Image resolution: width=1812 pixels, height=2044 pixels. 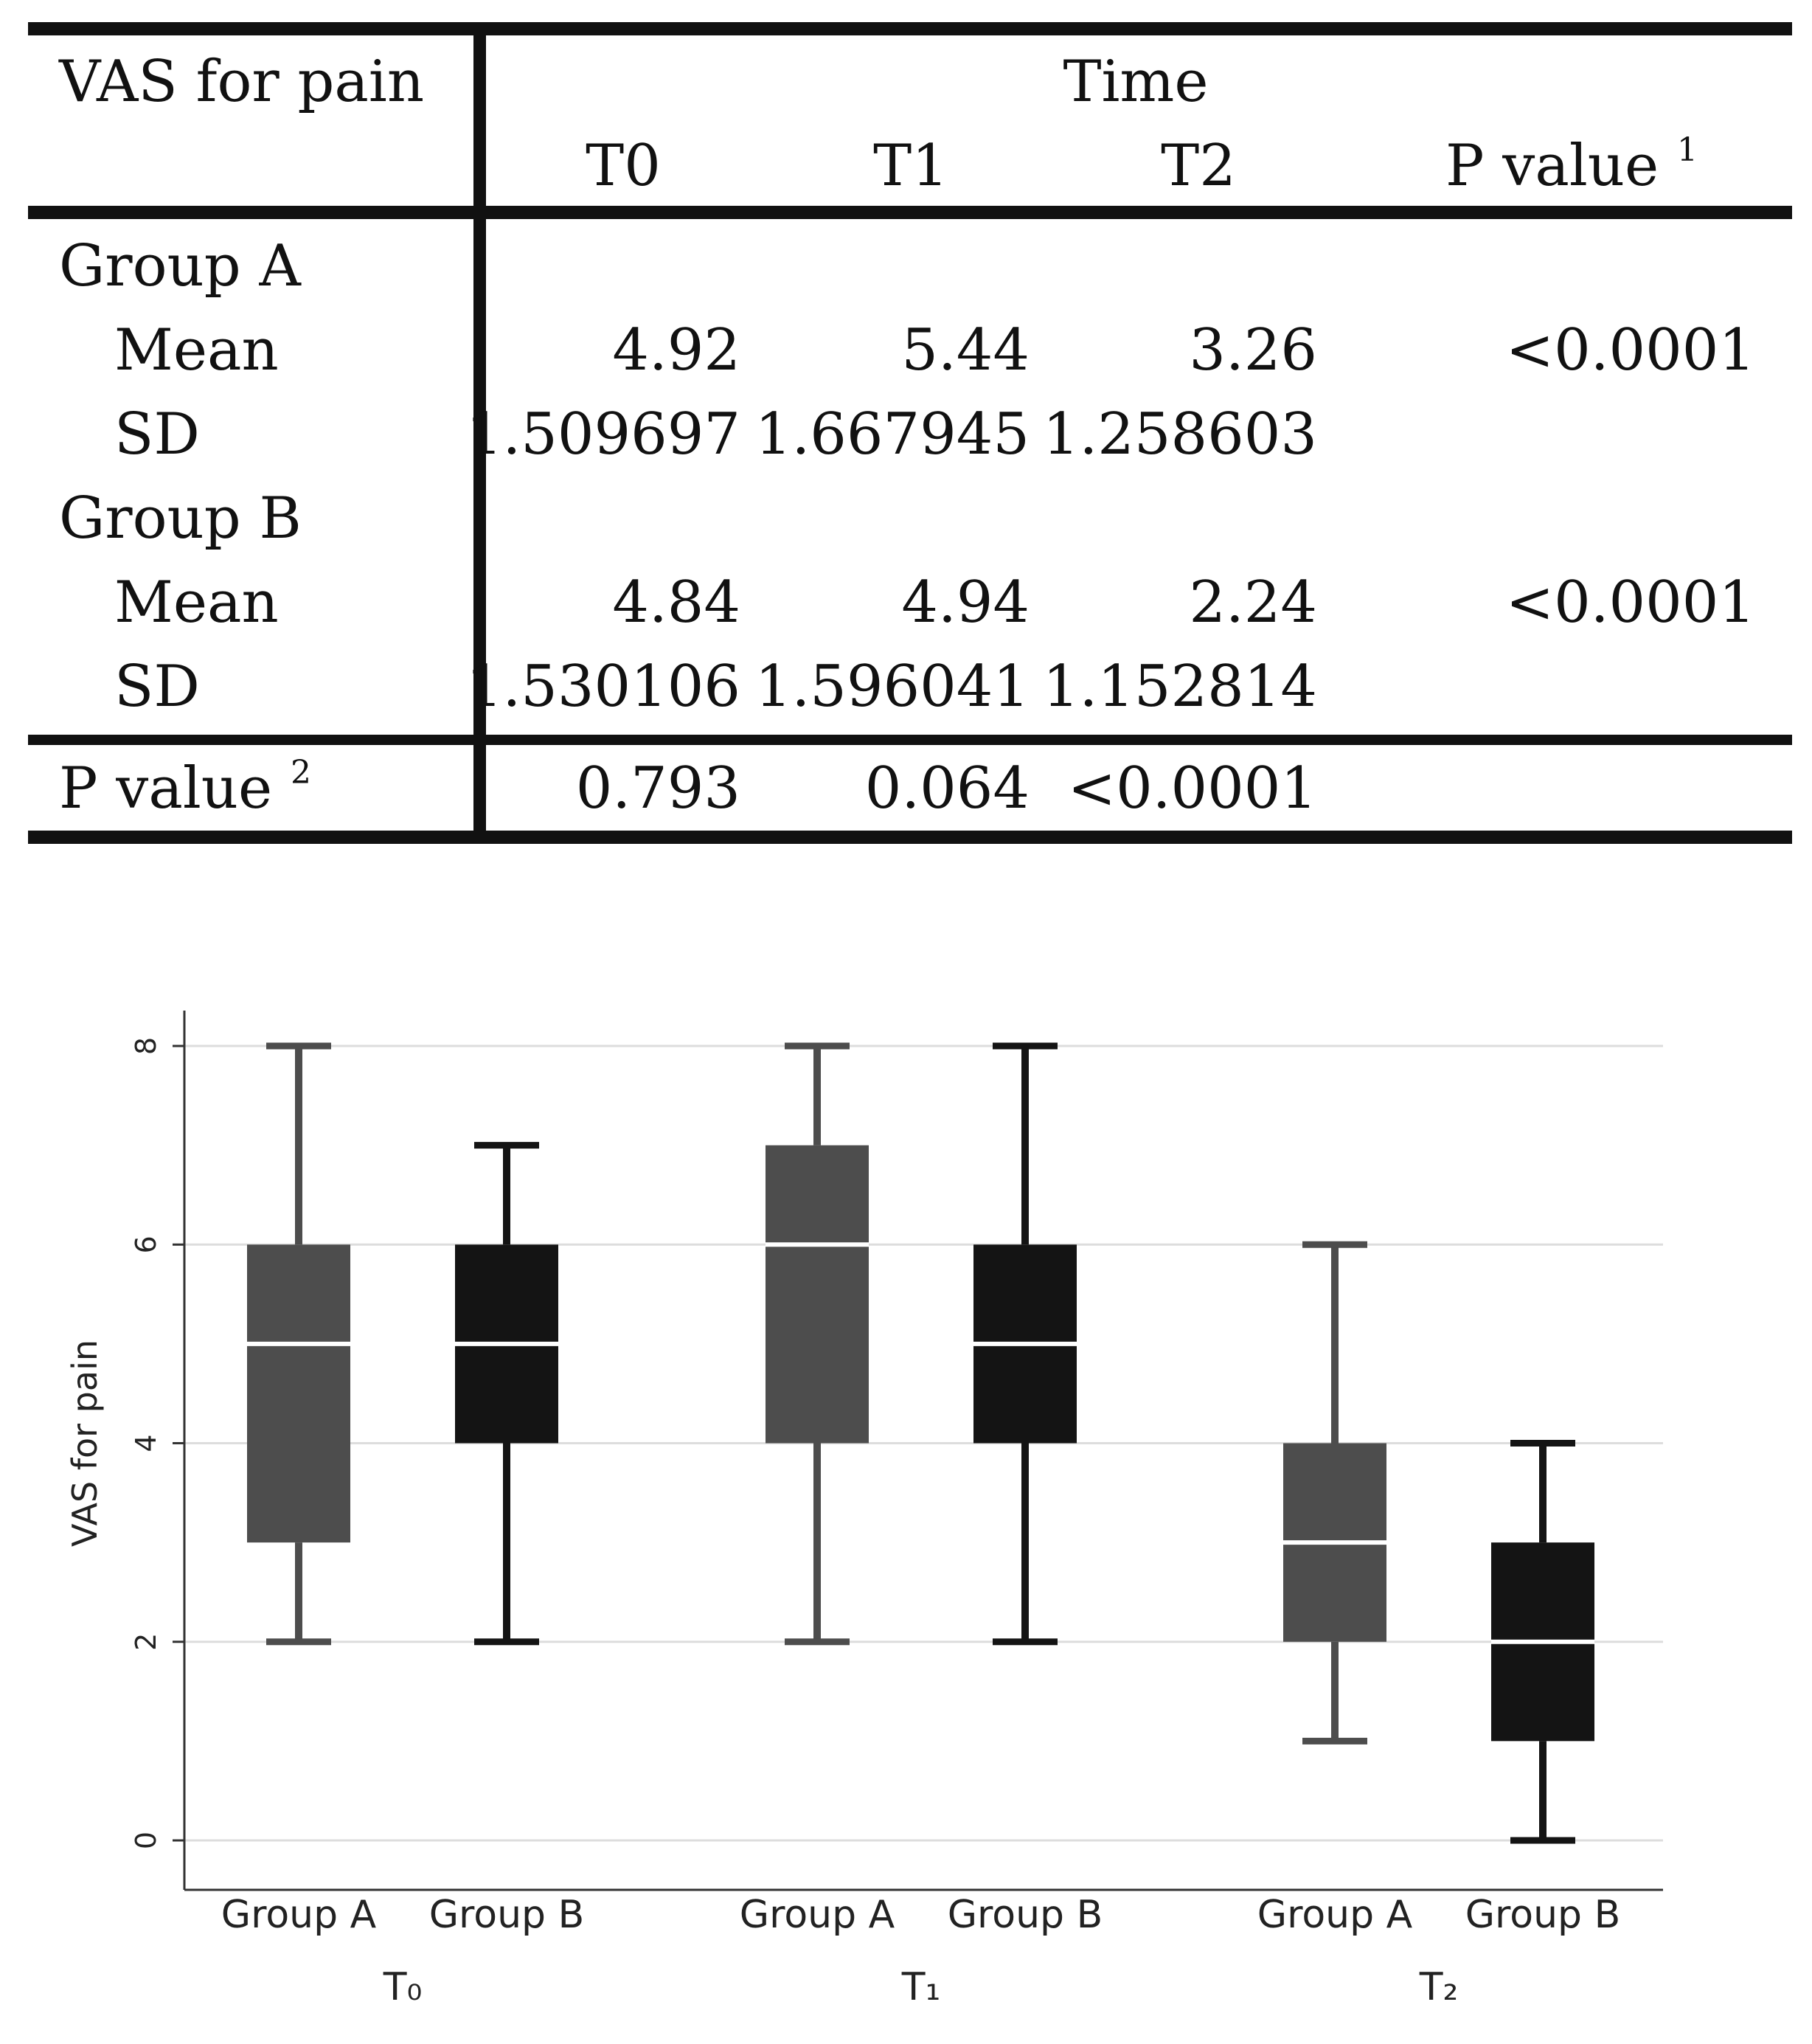 I want to click on x-group-label-T2-group-a: Group A, so click(x=1335, y=1915).